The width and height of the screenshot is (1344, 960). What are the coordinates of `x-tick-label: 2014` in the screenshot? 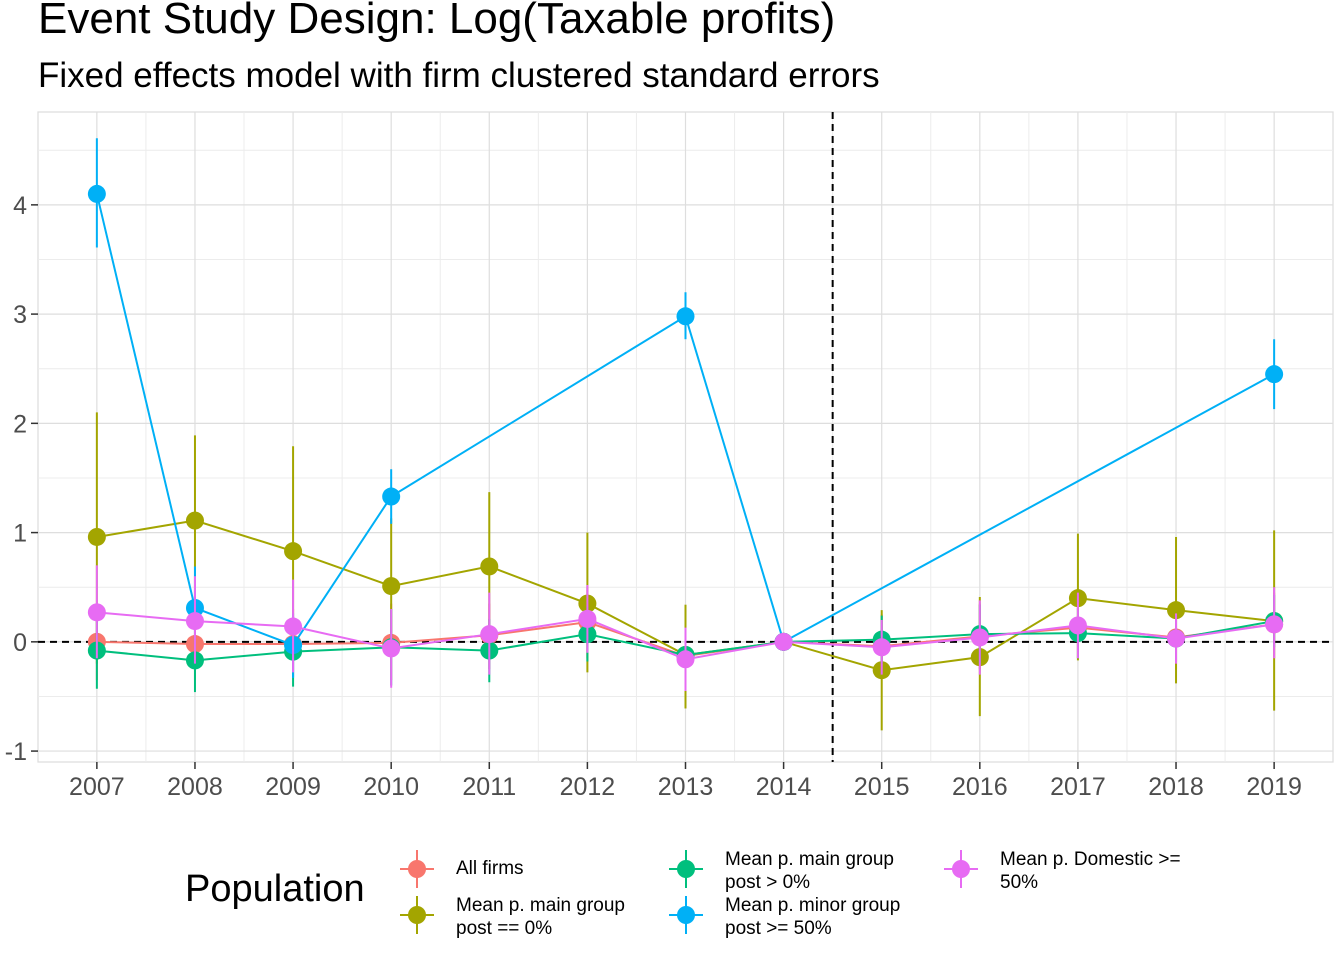 It's located at (784, 787).